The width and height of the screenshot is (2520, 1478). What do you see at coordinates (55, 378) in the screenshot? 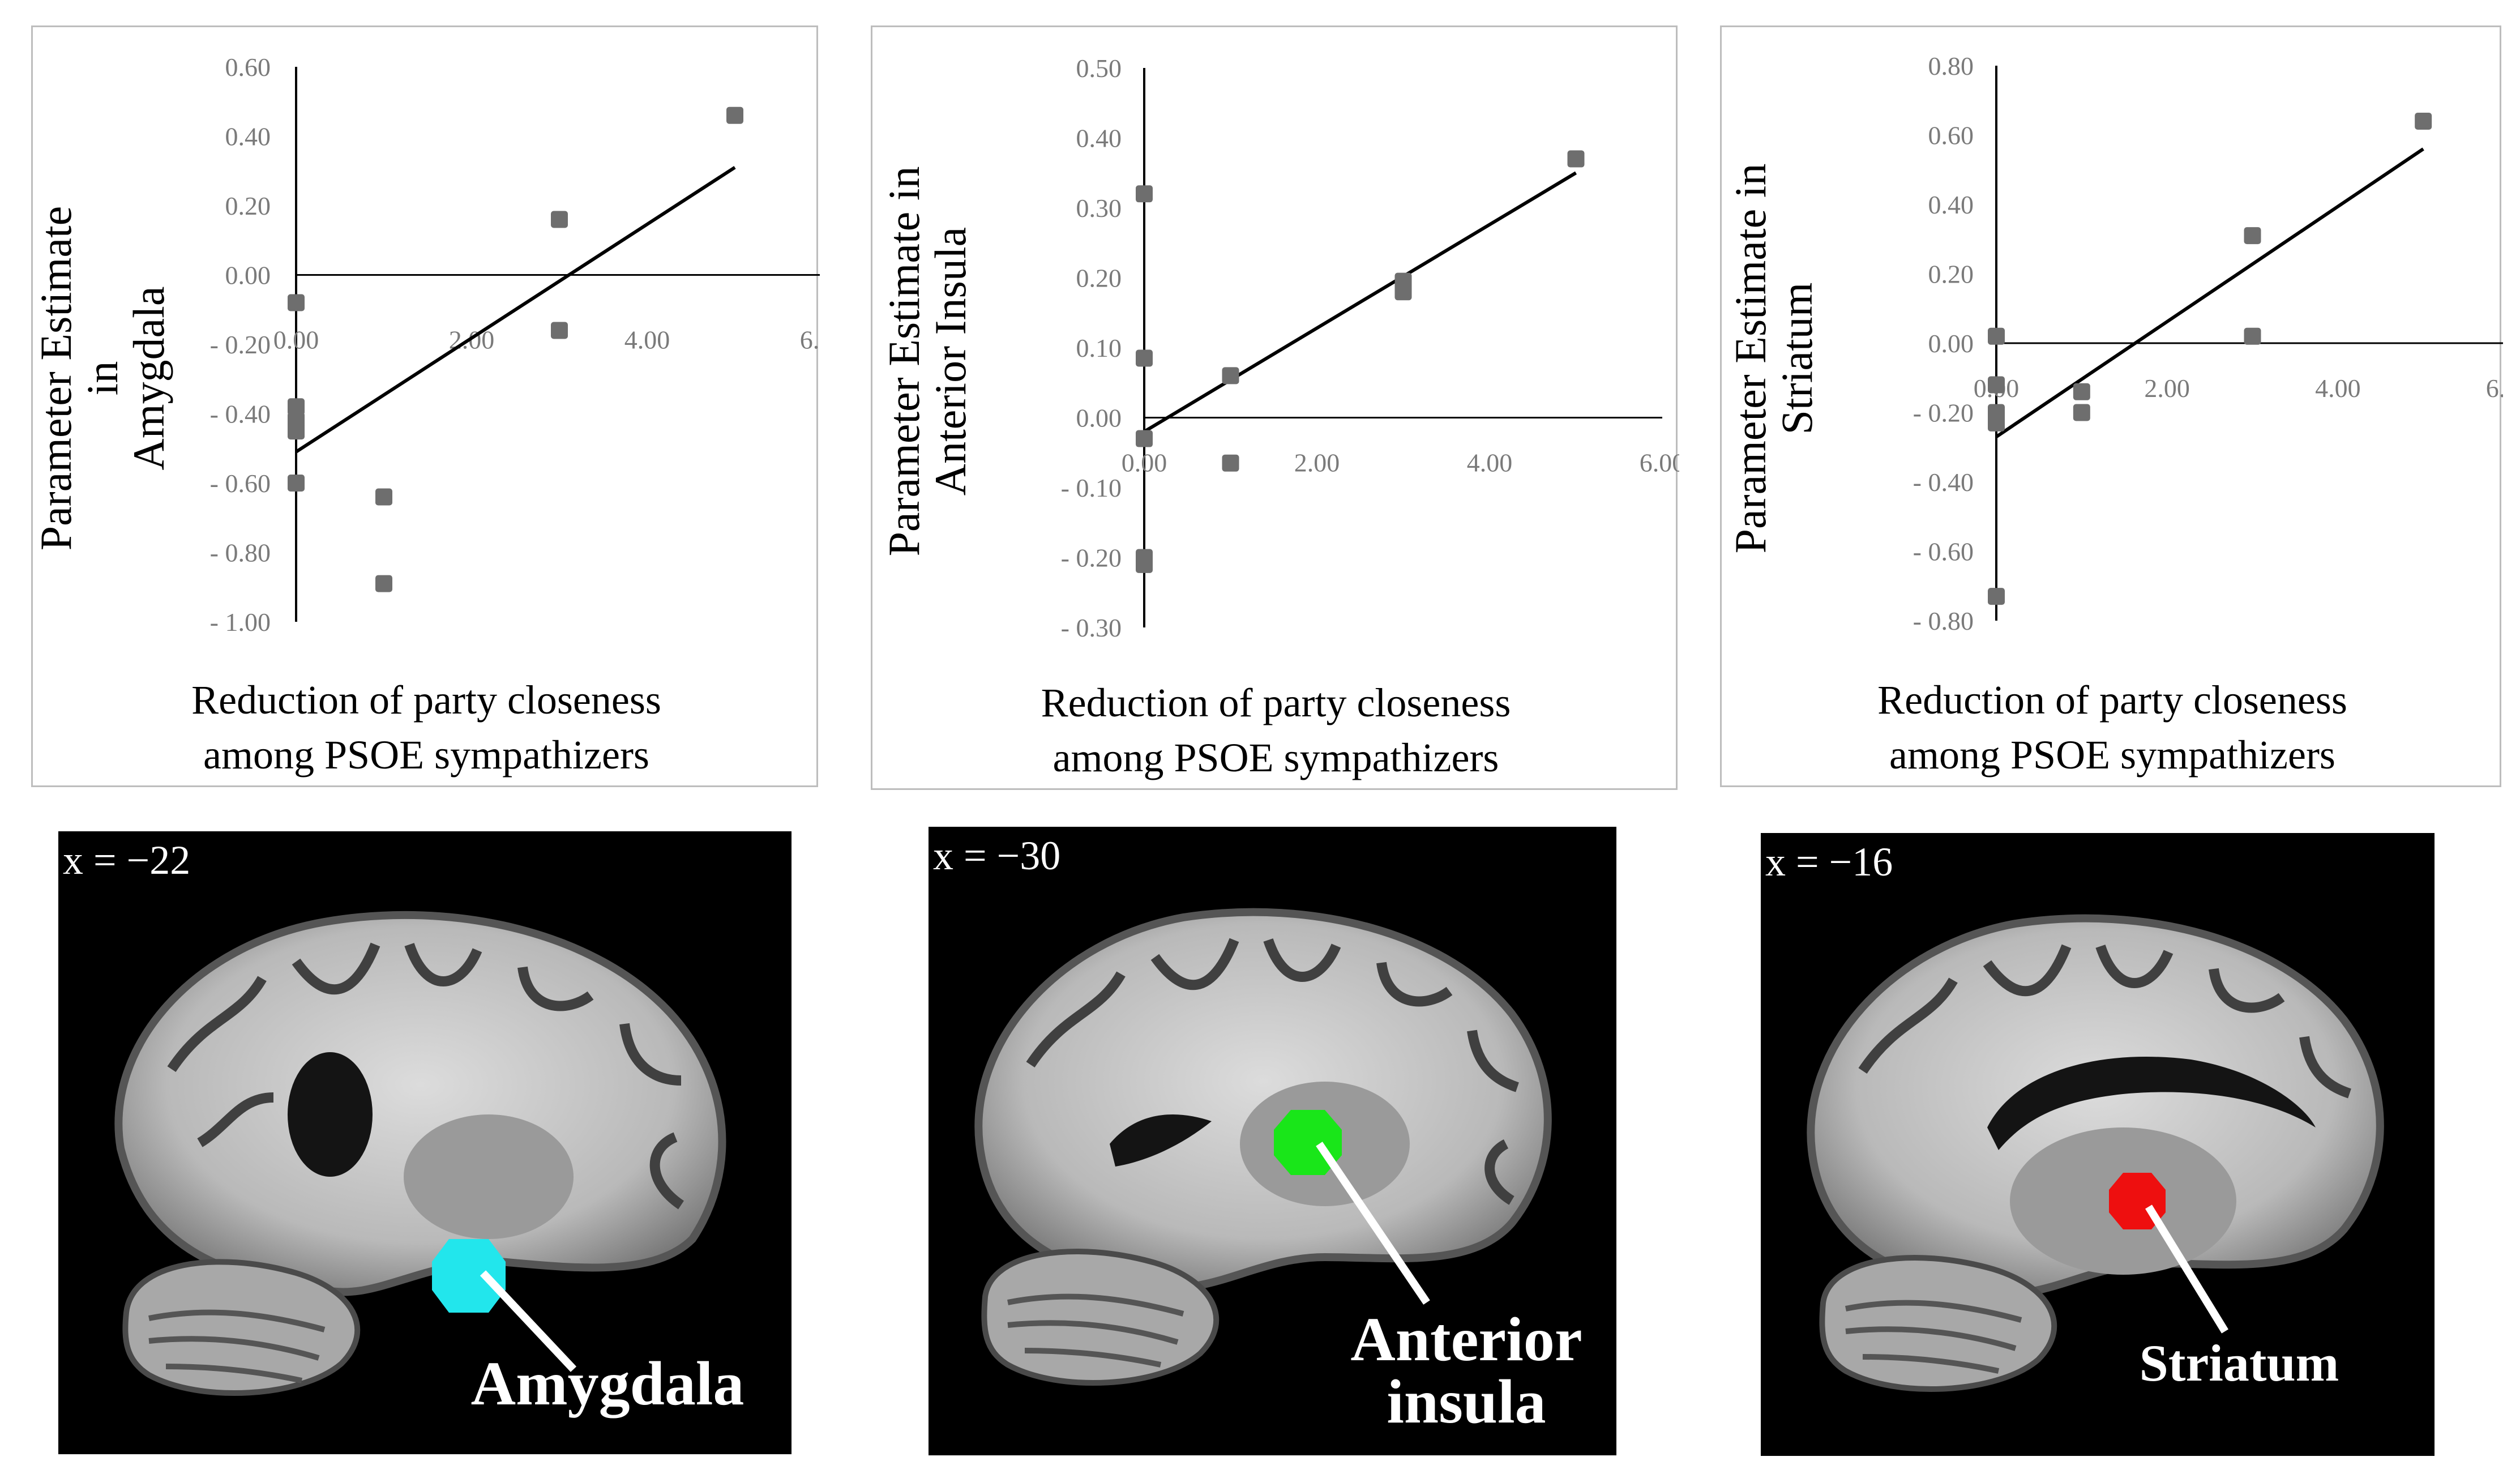
I see `y-axis-title-line: Parameter Estimate` at bounding box center [55, 378].